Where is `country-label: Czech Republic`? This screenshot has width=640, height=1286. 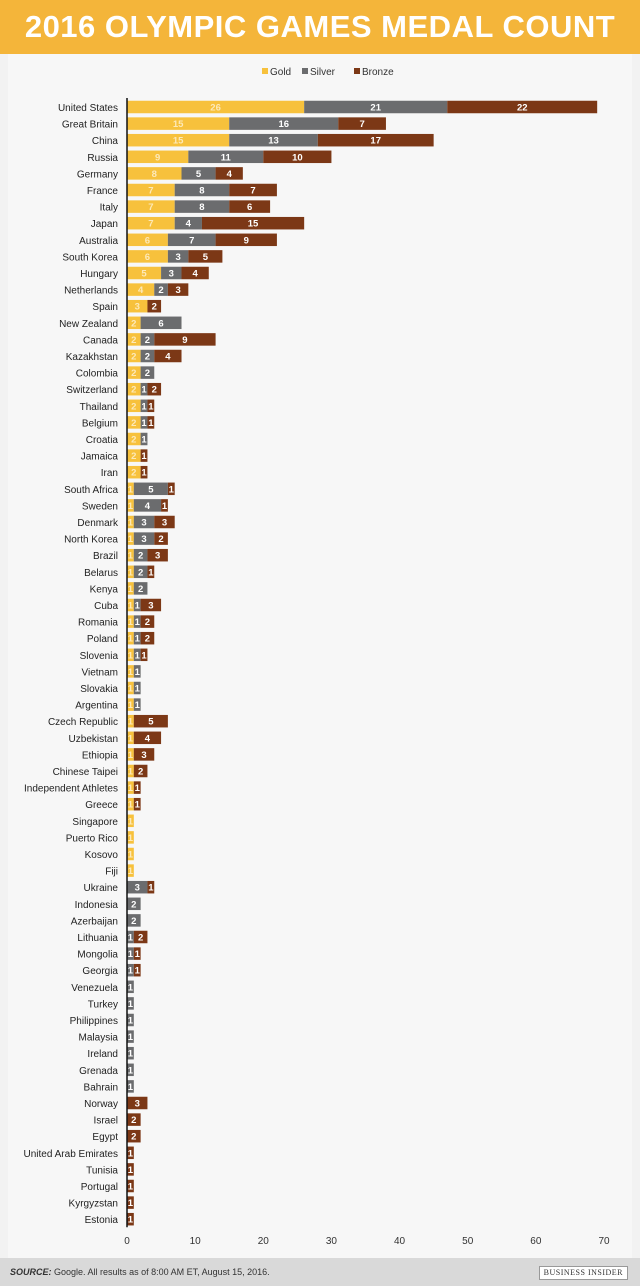 country-label: Czech Republic is located at coordinates (83, 722).